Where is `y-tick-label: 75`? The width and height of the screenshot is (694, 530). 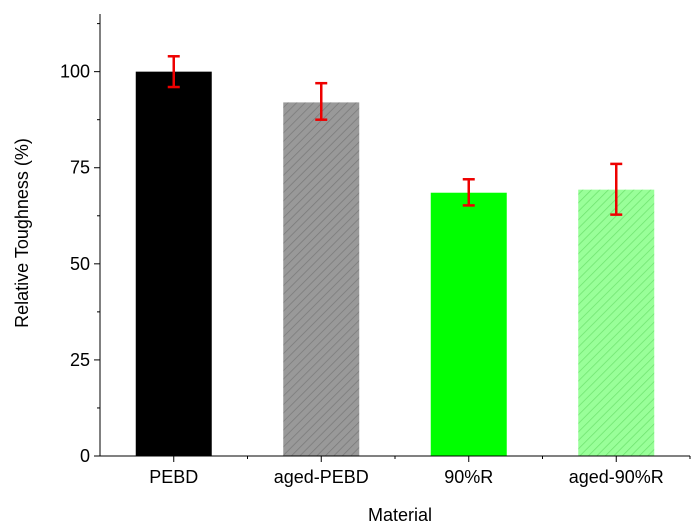
y-tick-label: 75 is located at coordinates (80, 168).